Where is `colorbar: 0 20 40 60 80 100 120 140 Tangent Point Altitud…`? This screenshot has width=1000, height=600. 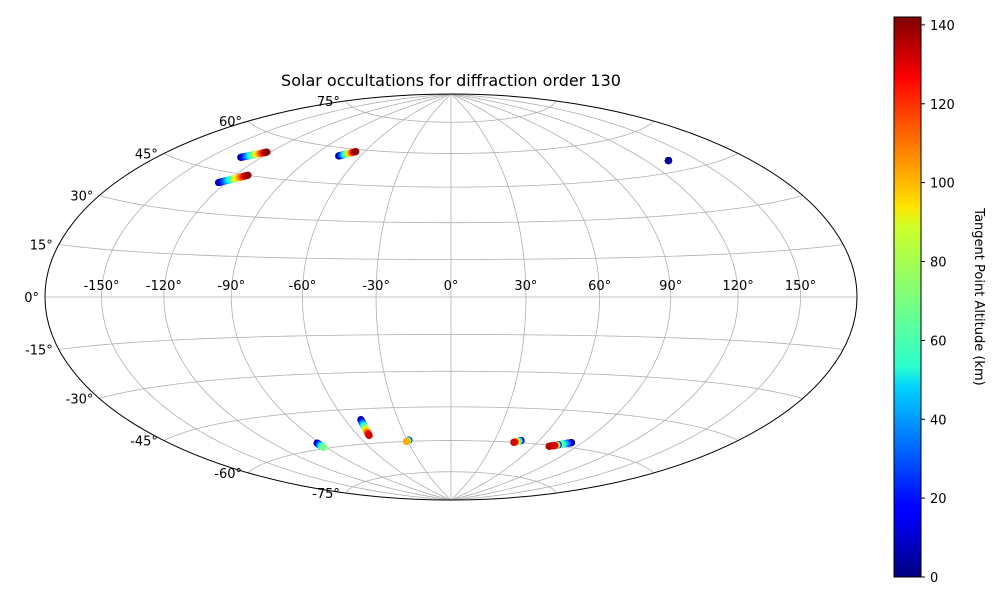
colorbar: 0 20 40 60 80 100 120 140 Tangent Point Altitud… is located at coordinates (939, 301).